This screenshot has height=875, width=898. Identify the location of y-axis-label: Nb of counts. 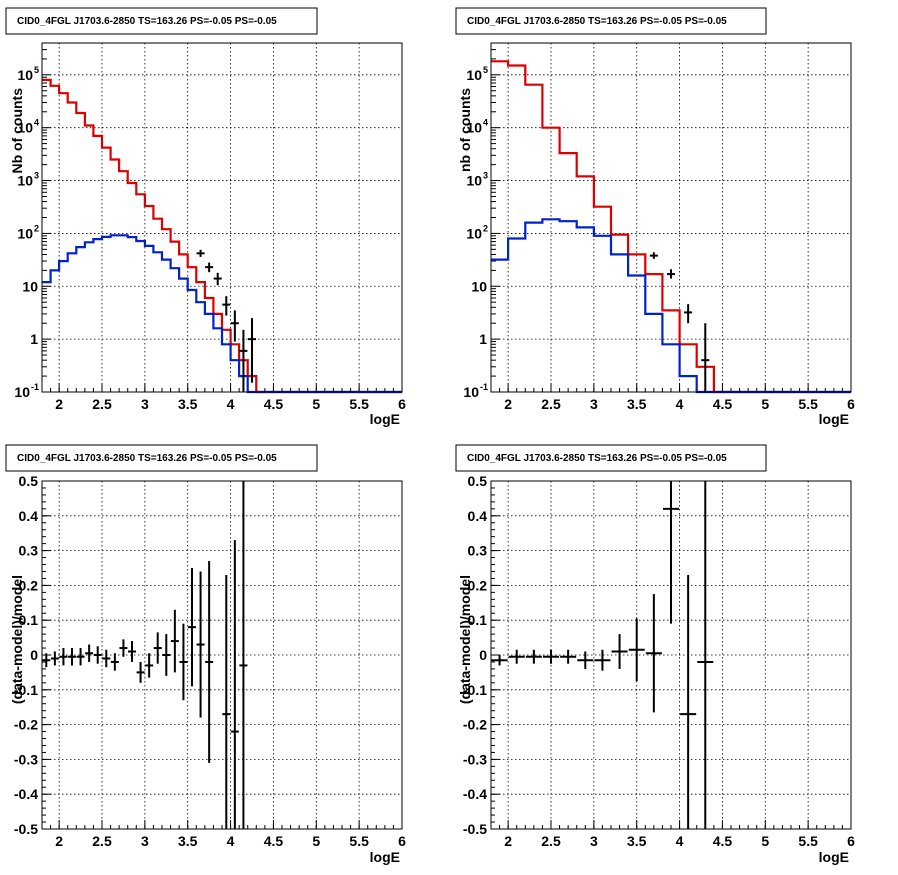
(17, 131).